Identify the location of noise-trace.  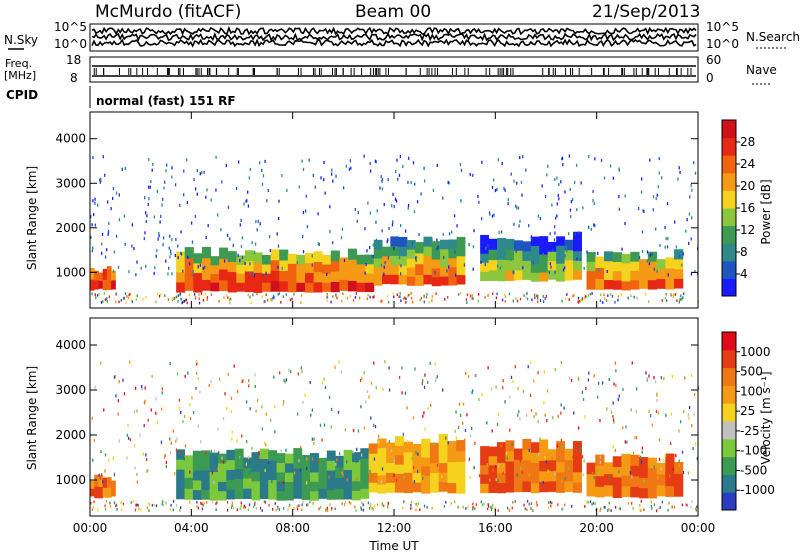
(394, 37).